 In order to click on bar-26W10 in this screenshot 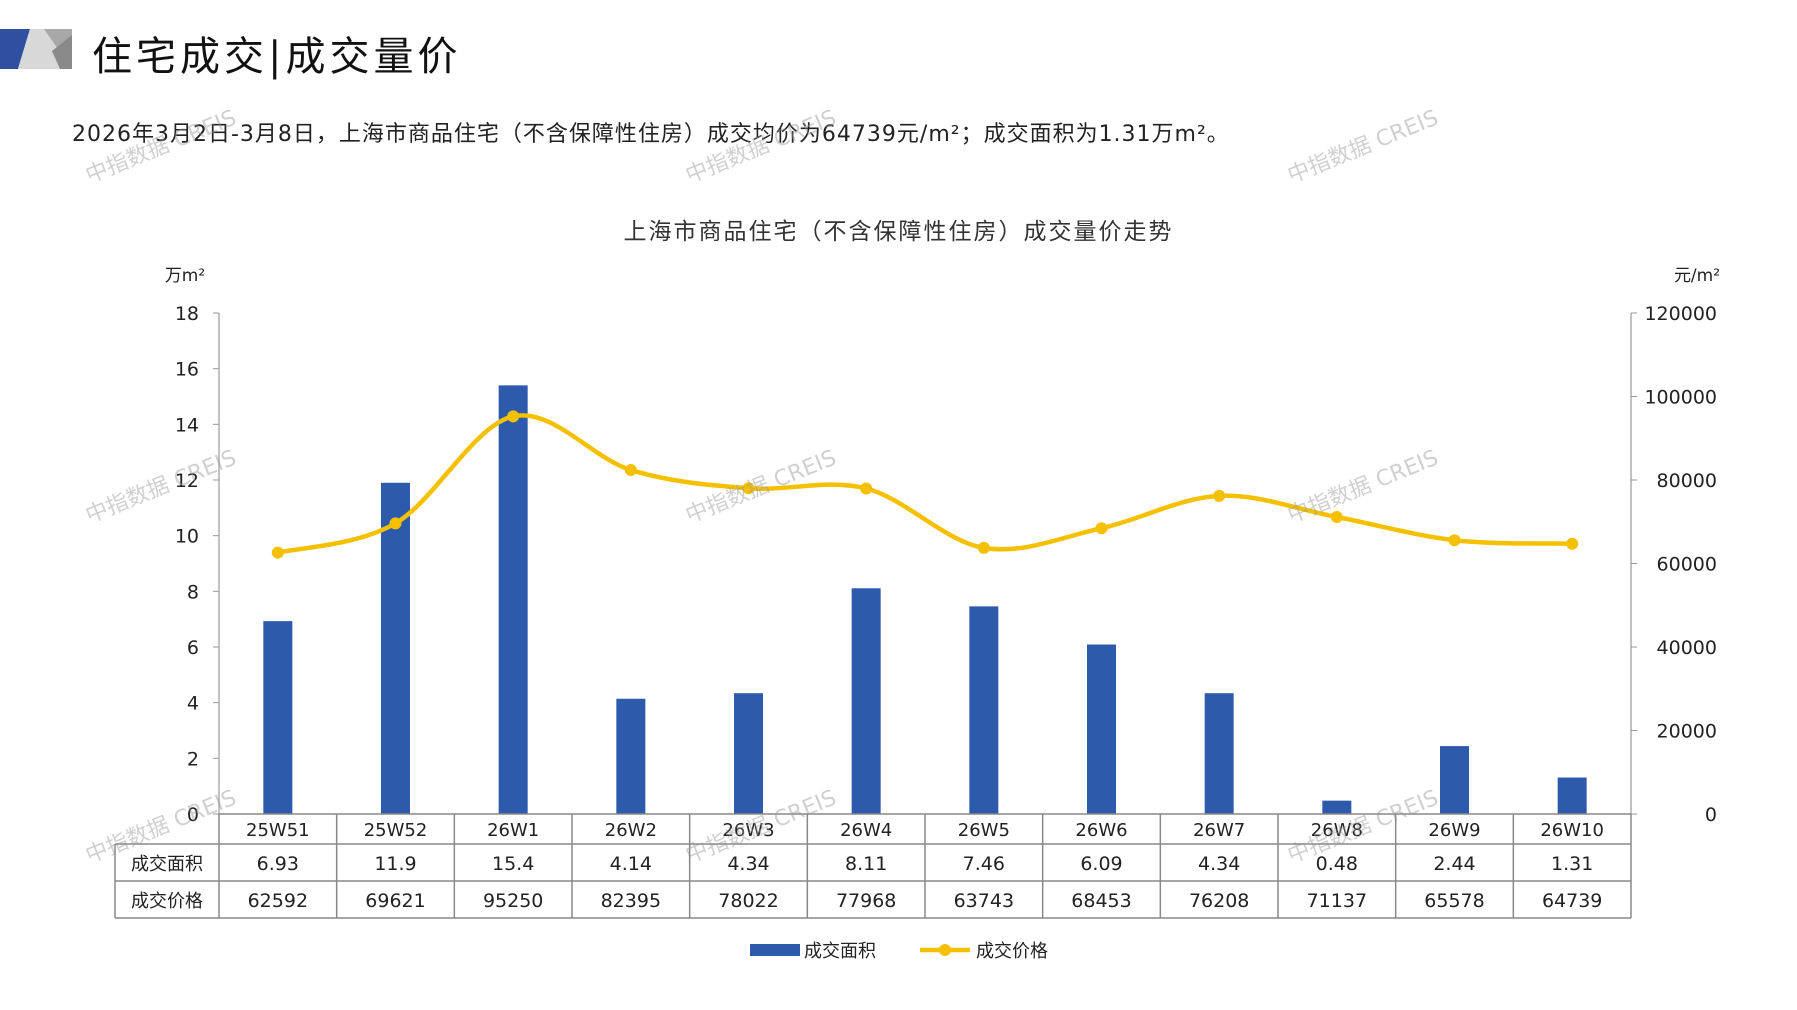, I will do `click(1572, 795)`.